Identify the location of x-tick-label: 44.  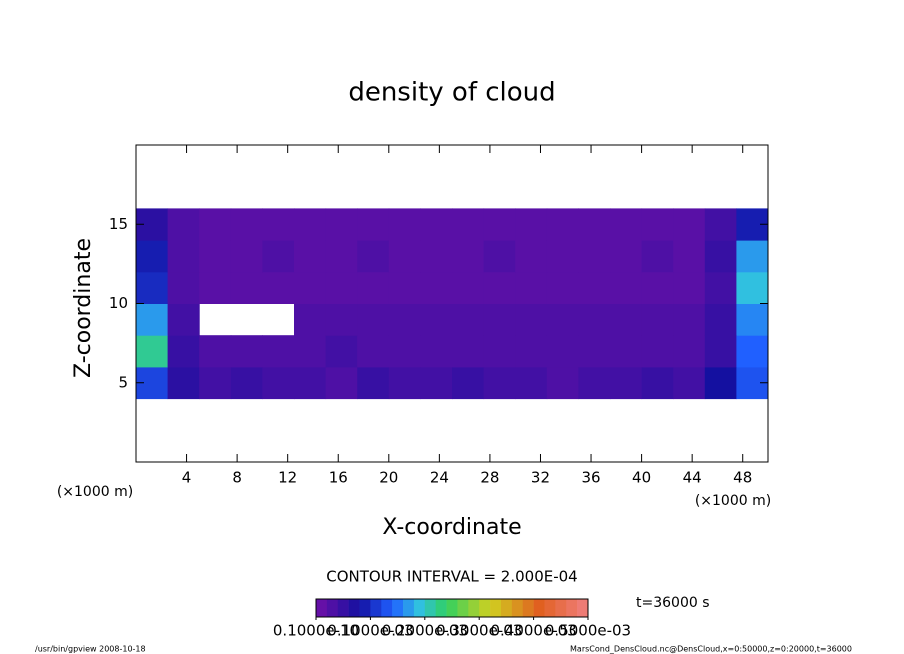
(692, 478).